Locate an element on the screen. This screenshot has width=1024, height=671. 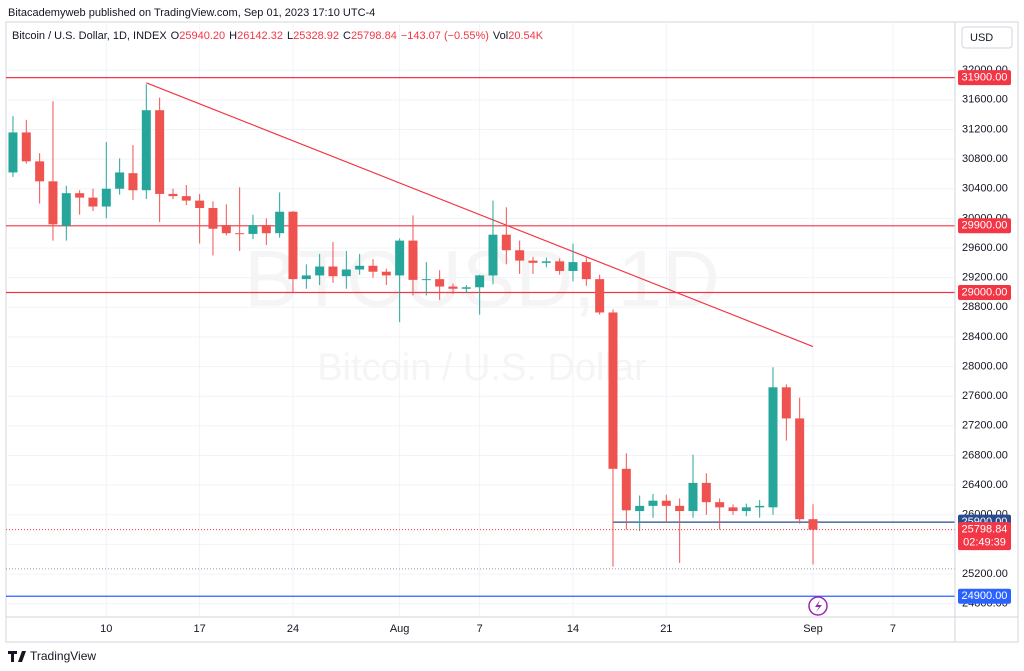
x-tick-label: 17 is located at coordinates (200, 629).